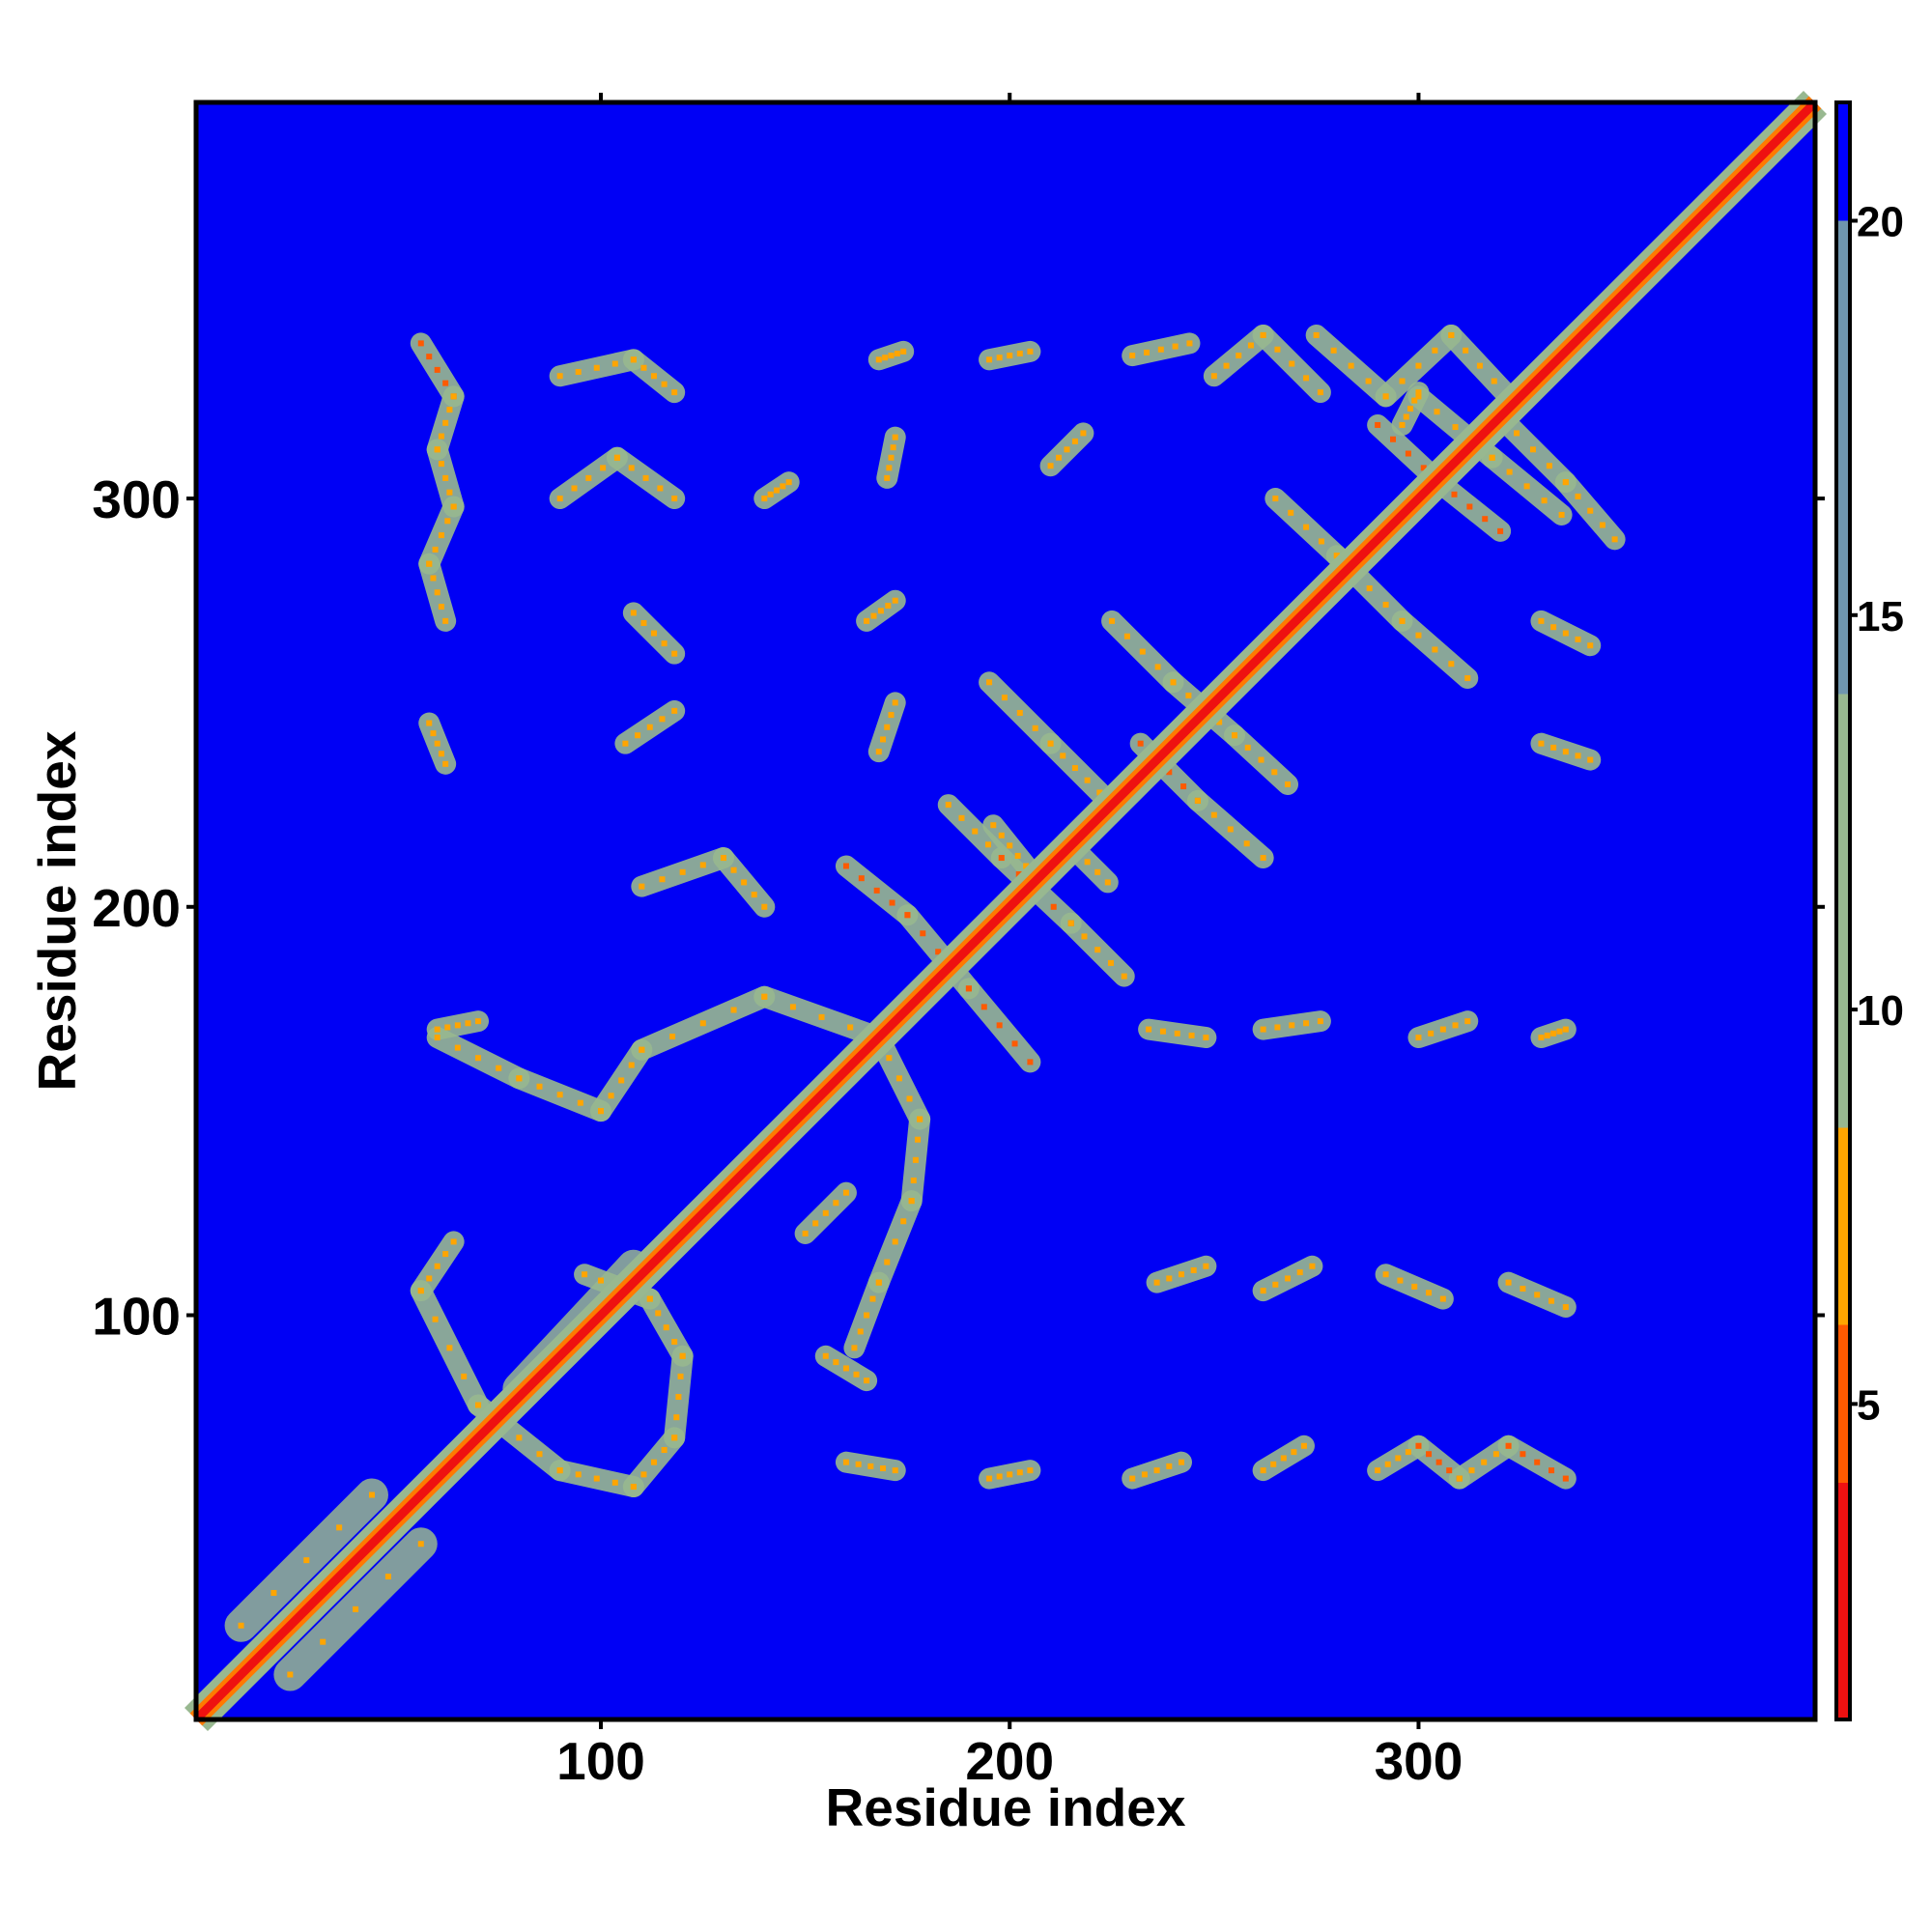 The height and width of the screenshot is (1932, 1932). Describe the element at coordinates (1843, 910) in the screenshot. I see `colorbar-gradient` at that location.